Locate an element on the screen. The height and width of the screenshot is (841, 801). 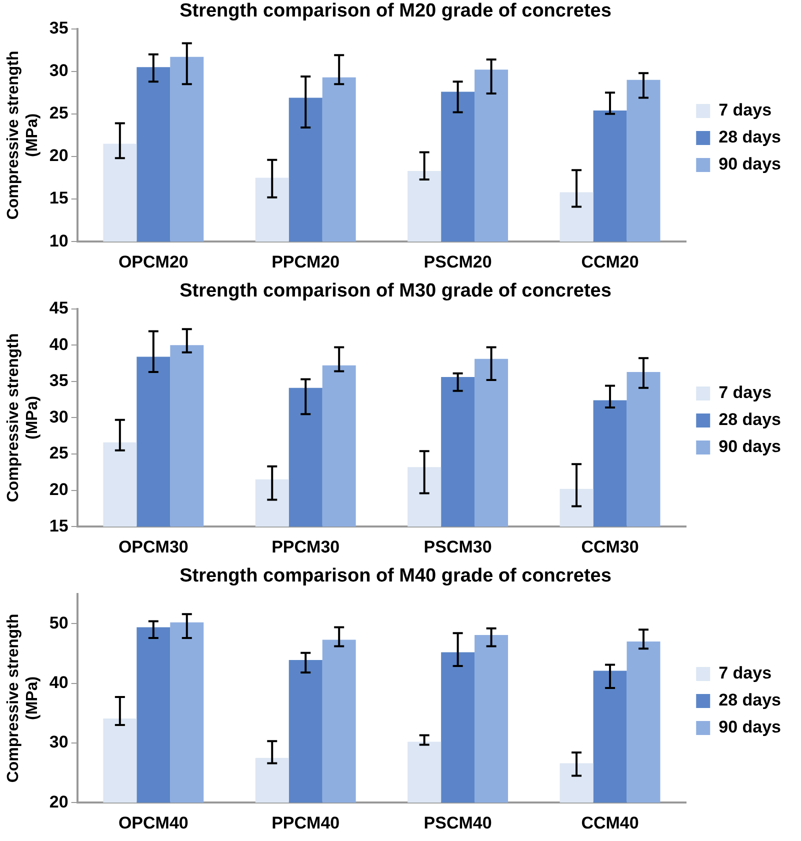
chart-title: Strength comparison of M40 grade of concretes is located at coordinates (396, 576).